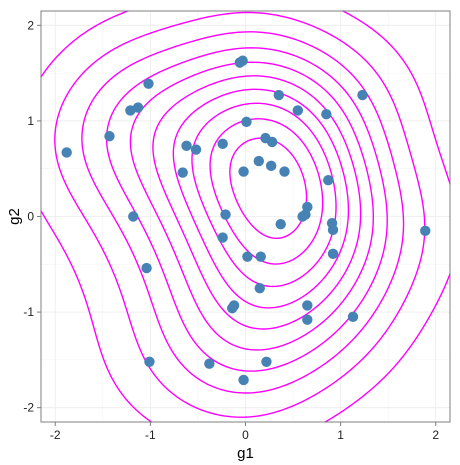 This screenshot has height=465, width=460. Describe the element at coordinates (30, 25) in the screenshot. I see `y-tick-label: 2` at that location.